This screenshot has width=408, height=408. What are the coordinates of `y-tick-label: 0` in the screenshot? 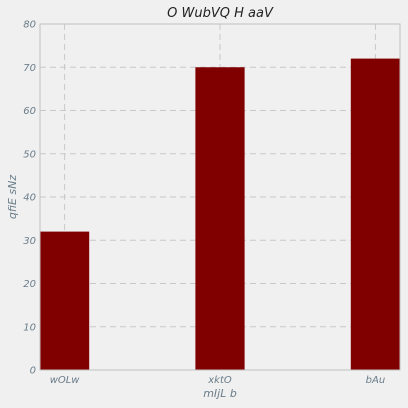 It's located at (33, 371).